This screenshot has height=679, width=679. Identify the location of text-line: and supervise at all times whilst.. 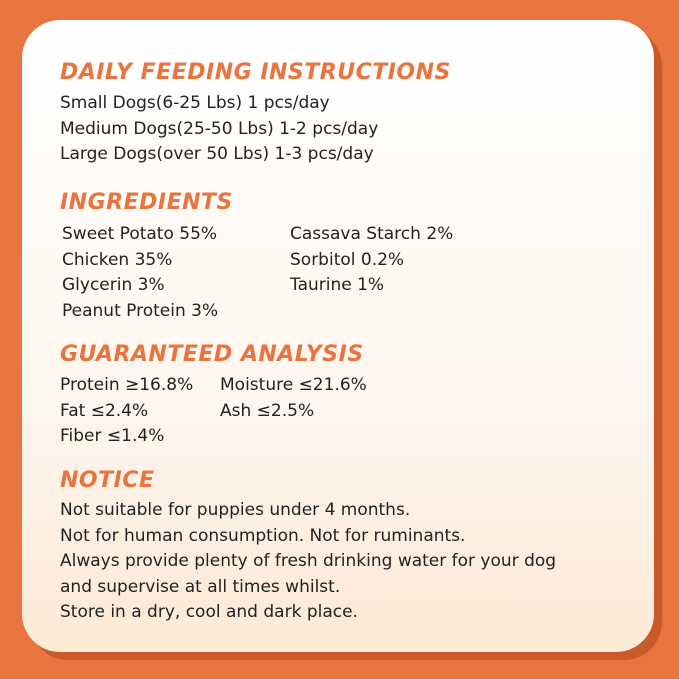
(200, 586).